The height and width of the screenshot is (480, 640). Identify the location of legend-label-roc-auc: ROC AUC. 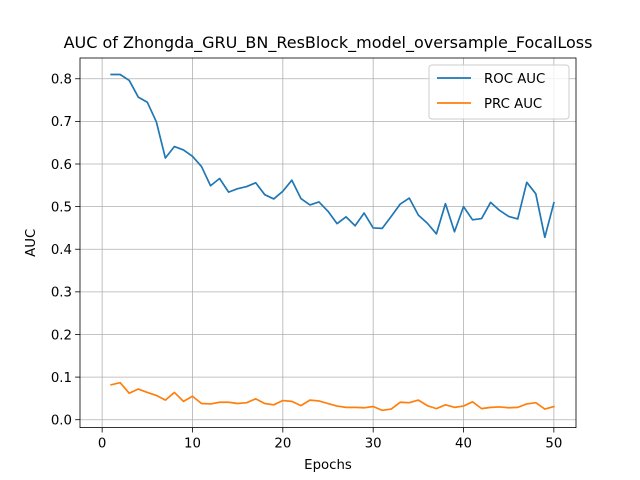
(514, 79).